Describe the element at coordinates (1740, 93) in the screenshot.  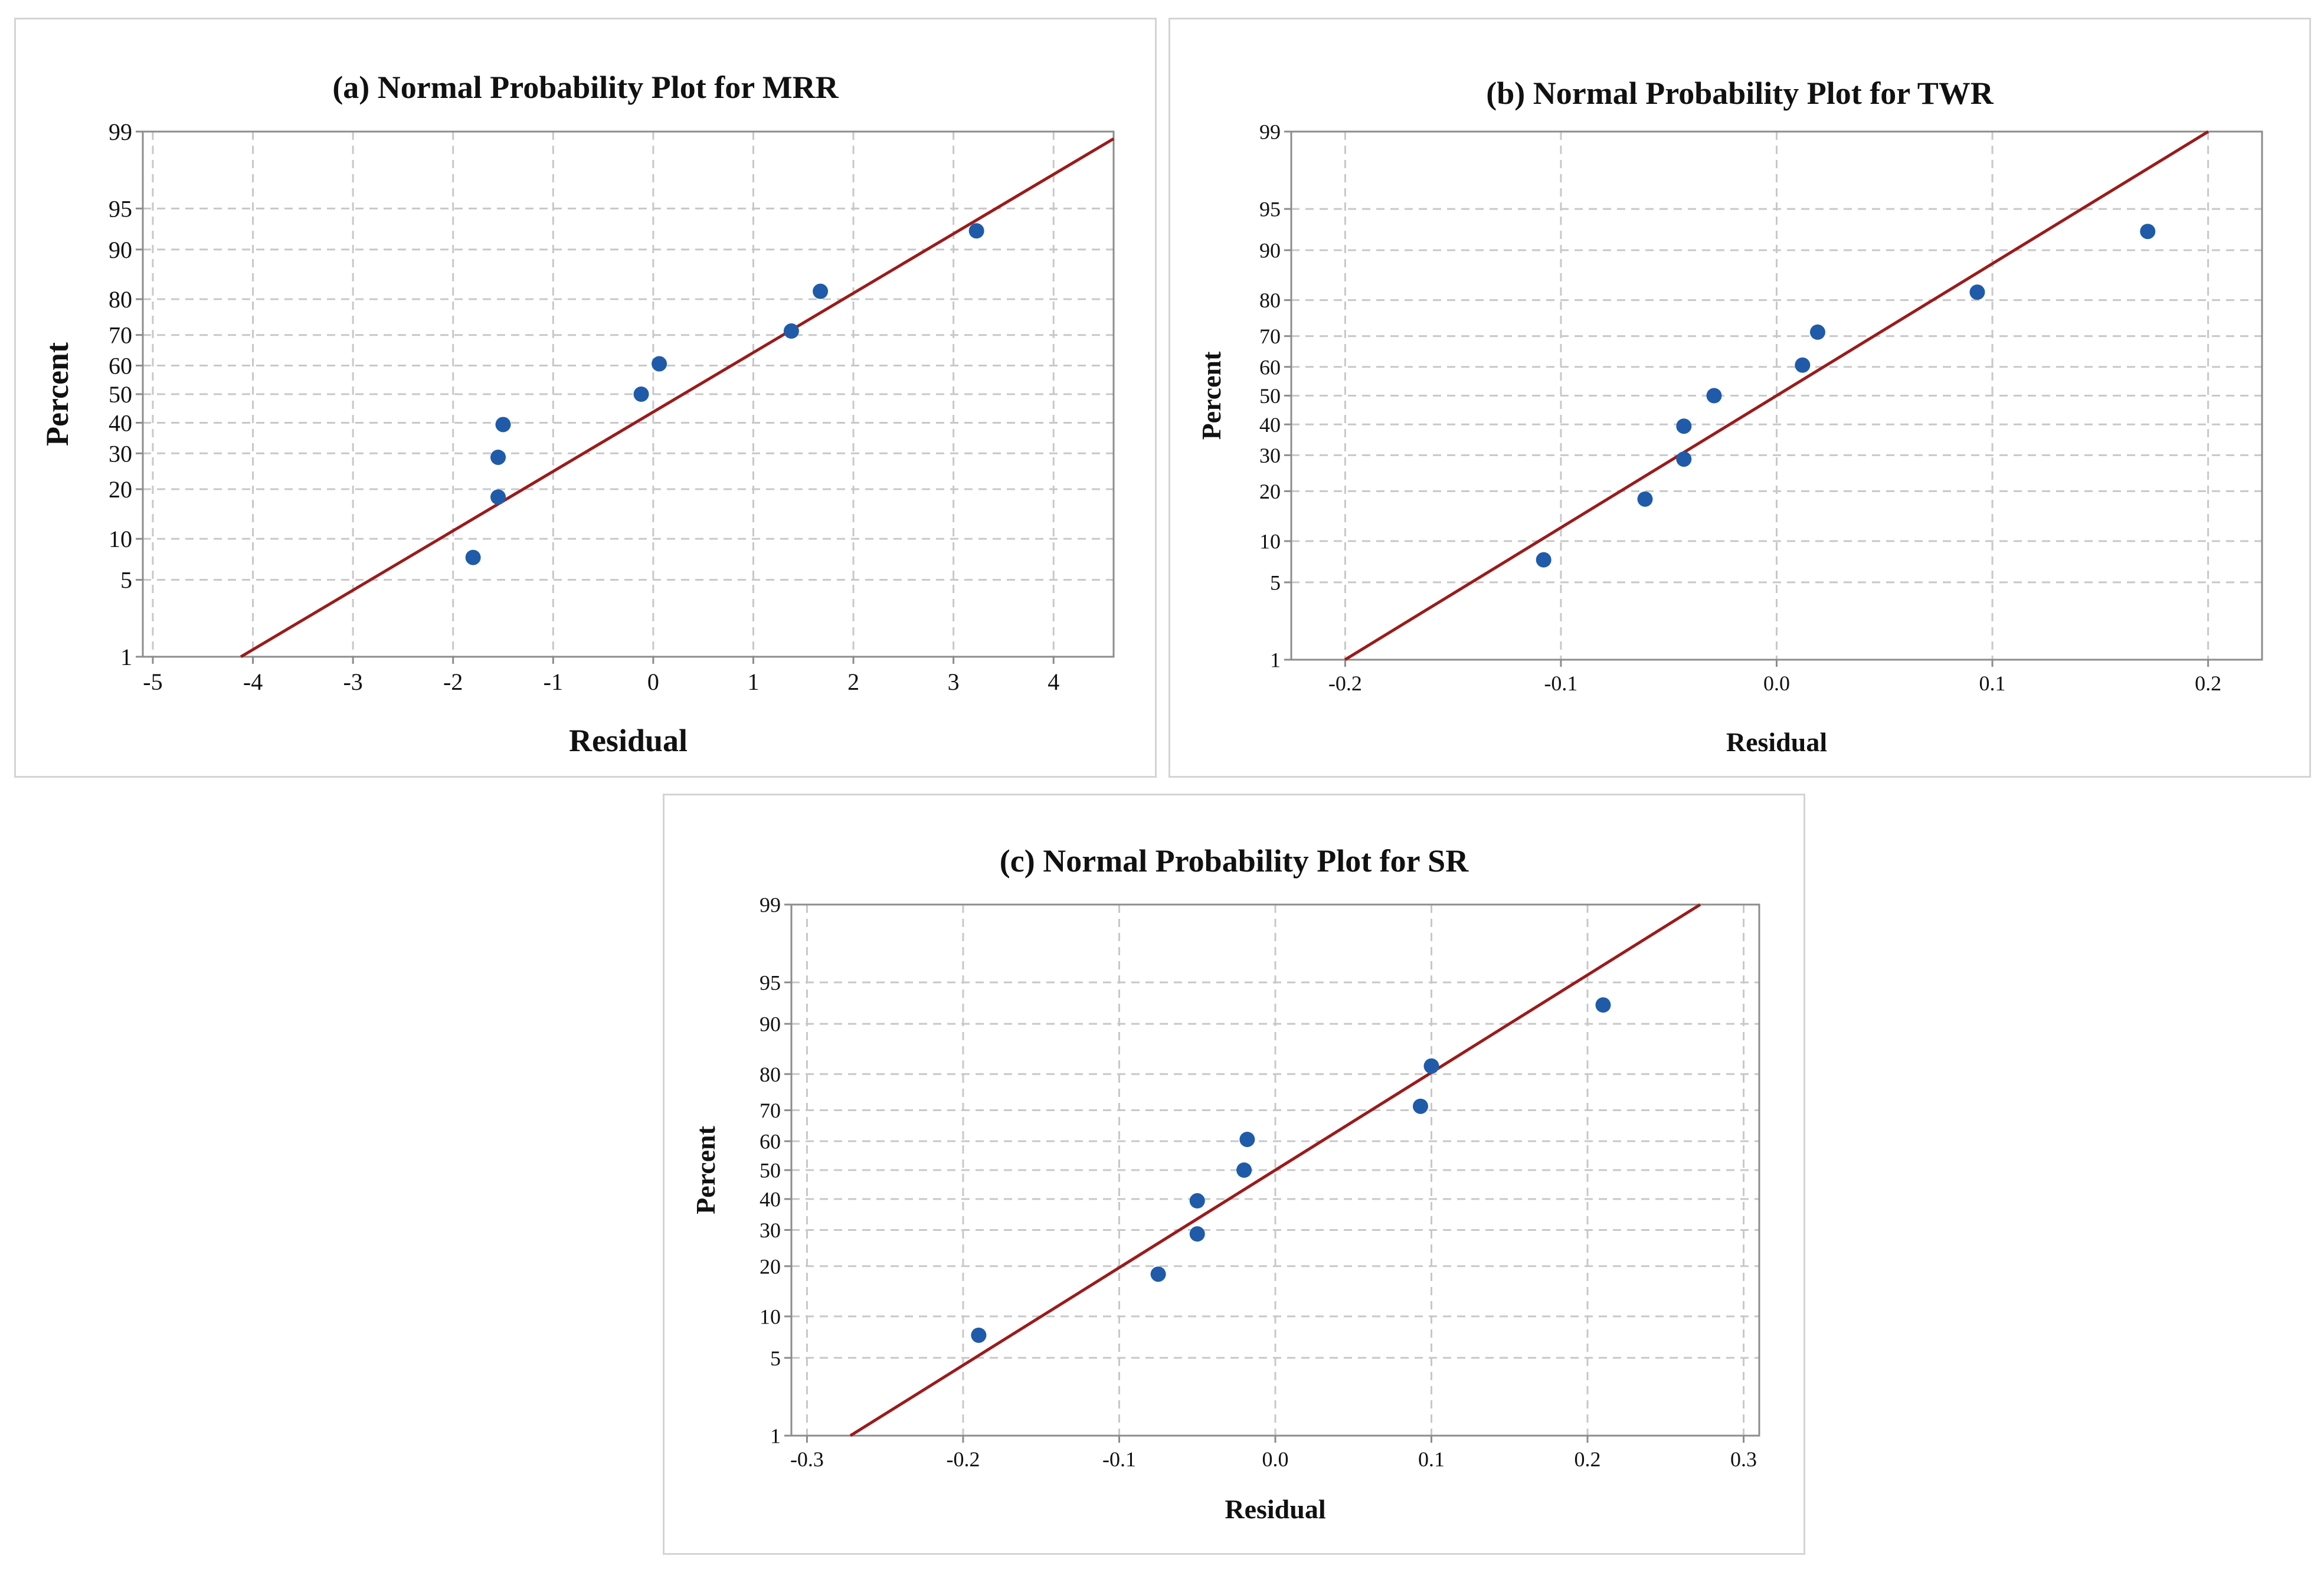
I see `chart-title: (b) Normal Probability Plot for TWR` at that location.